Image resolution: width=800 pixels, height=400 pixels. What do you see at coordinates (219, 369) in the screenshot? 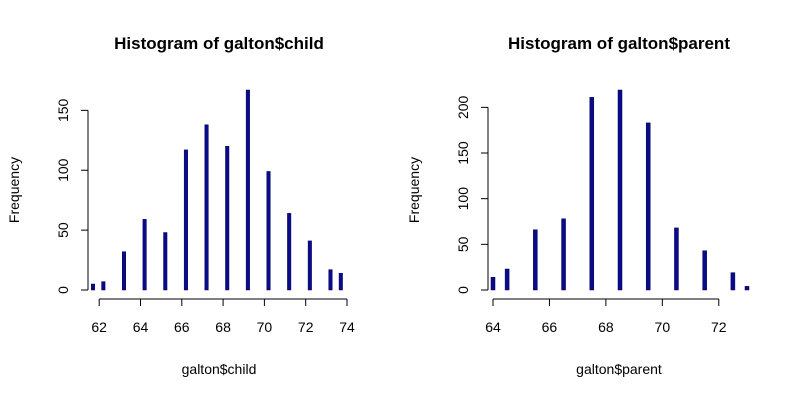
I see `x-axis-label: galton$child` at bounding box center [219, 369].